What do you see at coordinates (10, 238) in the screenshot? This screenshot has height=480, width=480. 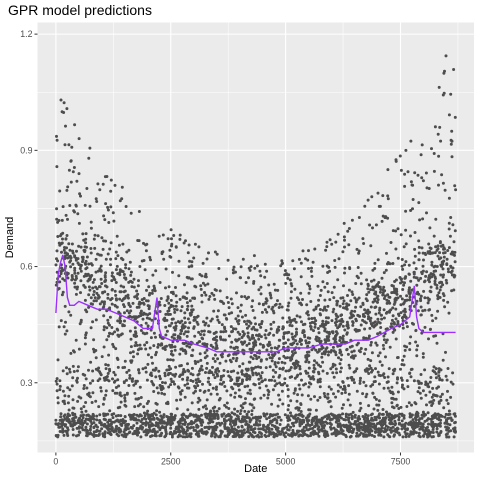 I see `y-axis-title: Demand` at bounding box center [10, 238].